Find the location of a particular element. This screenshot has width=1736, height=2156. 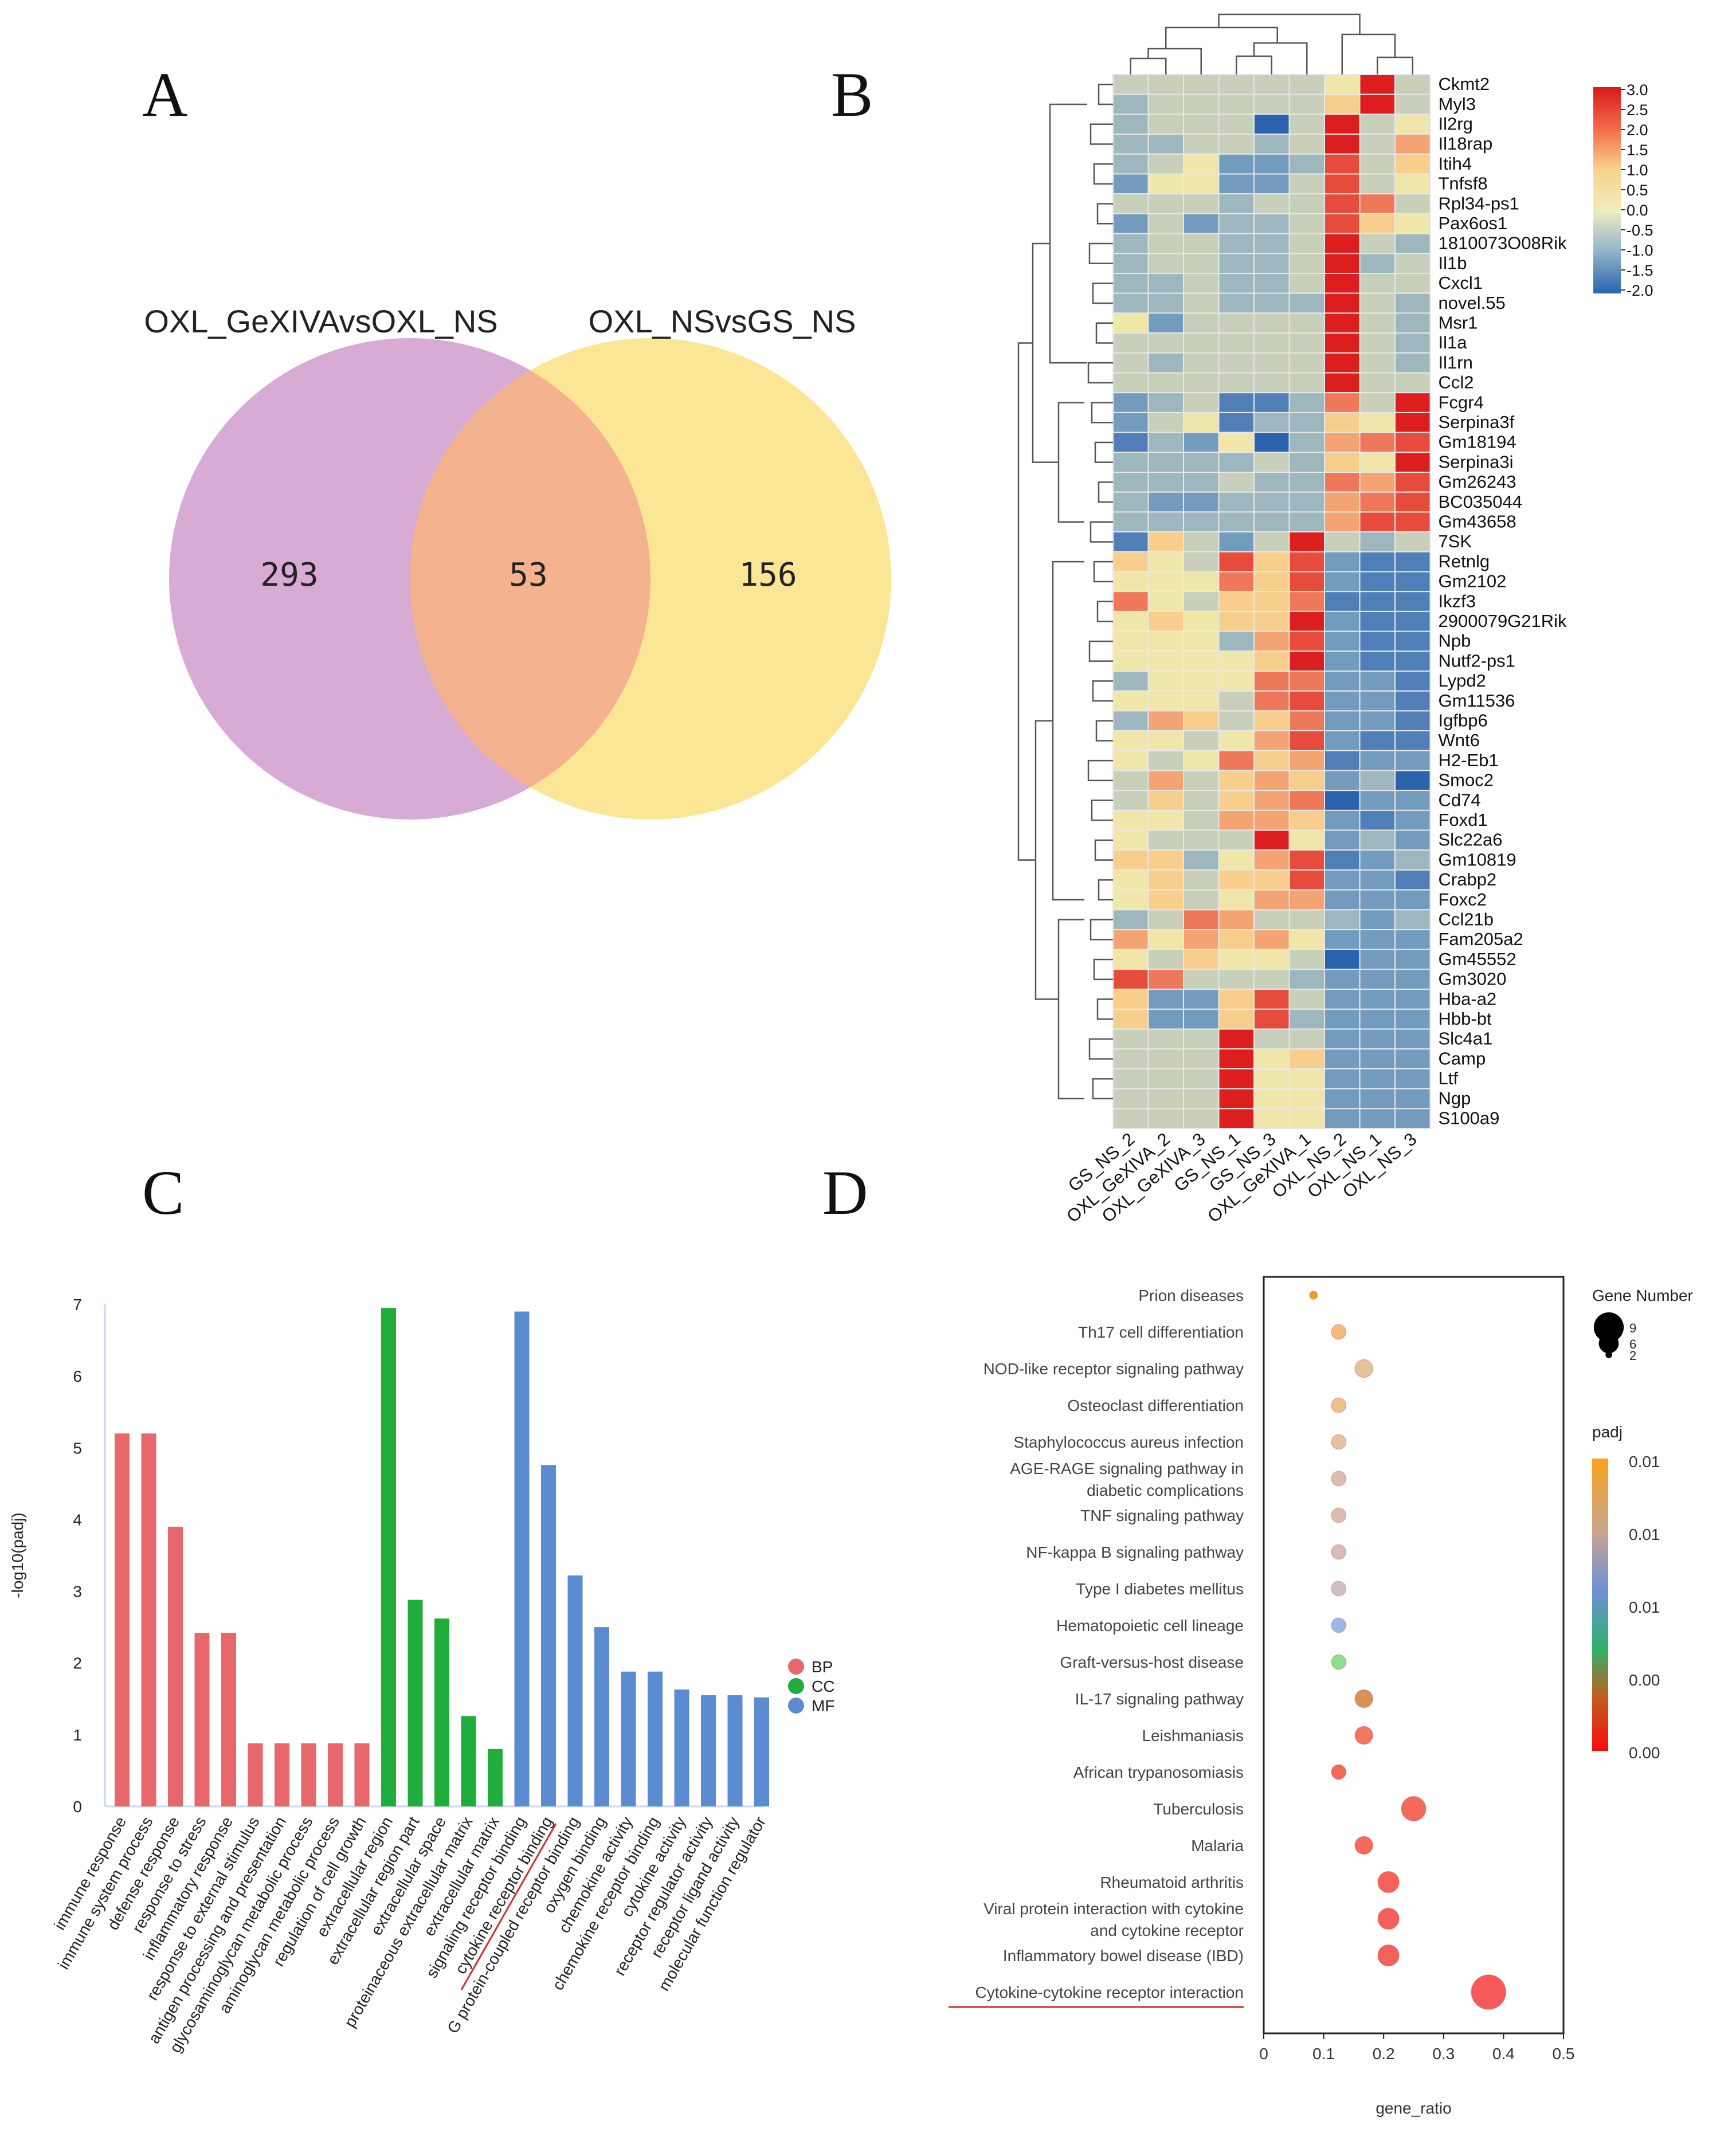

venn-set-title-right: OXL_NSvsGS_NS is located at coordinates (722, 321).